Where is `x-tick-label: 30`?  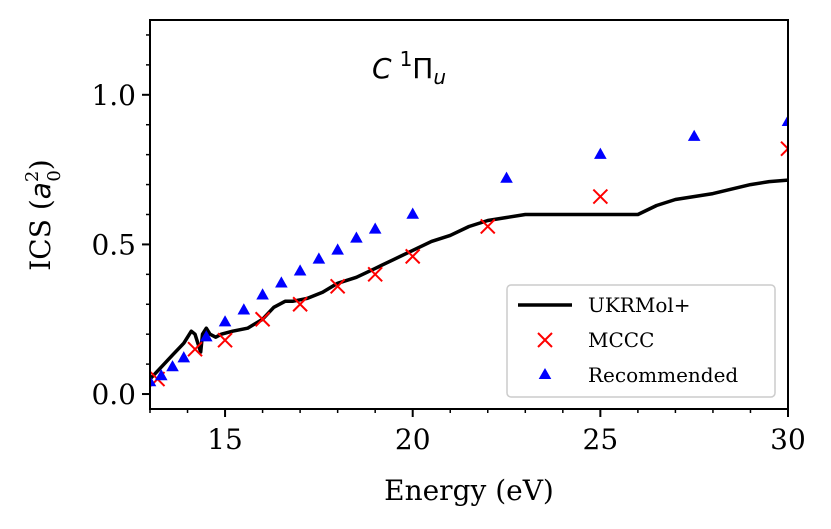
x-tick-label: 30 is located at coordinates (788, 439).